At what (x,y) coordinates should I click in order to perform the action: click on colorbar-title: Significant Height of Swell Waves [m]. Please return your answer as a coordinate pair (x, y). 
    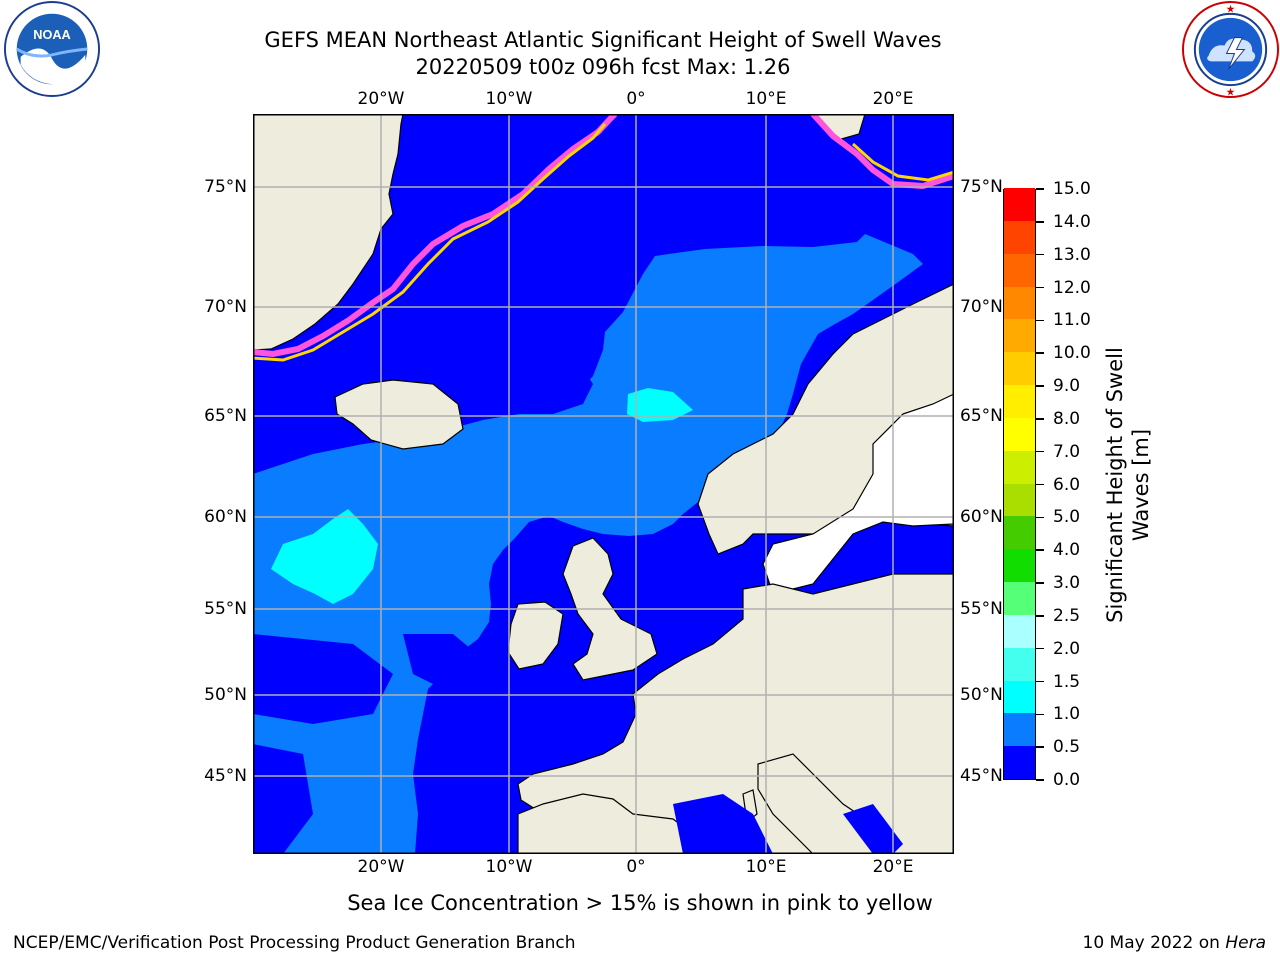
    Looking at the image, I should click on (1128, 485).